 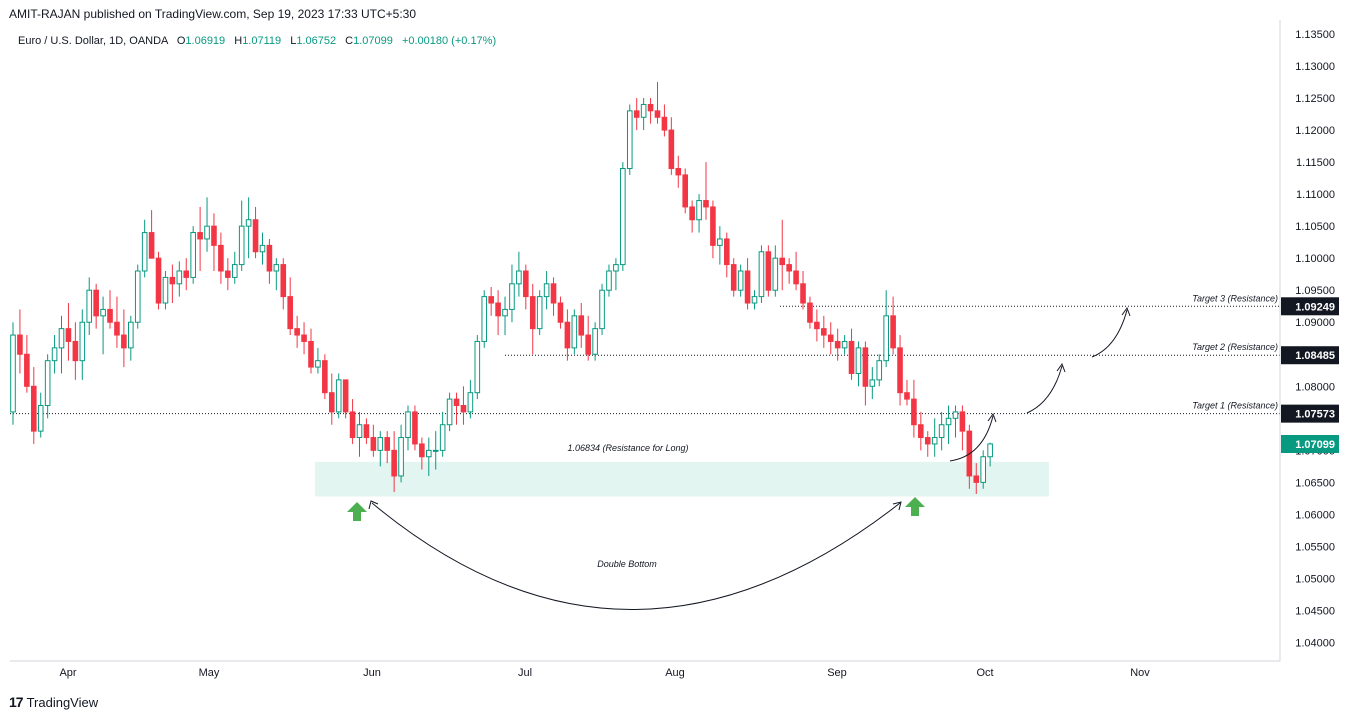 I want to click on price-tick-label: 1.04500, so click(x=1315, y=611).